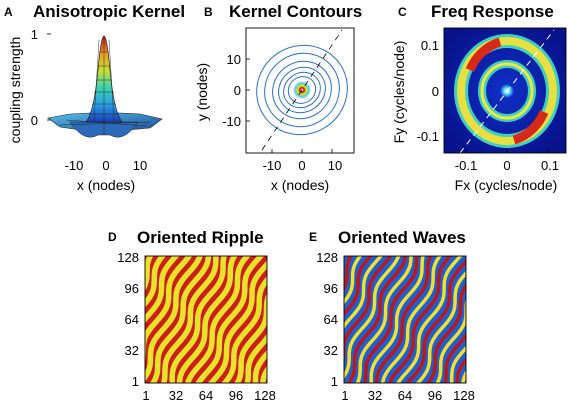 The width and height of the screenshot is (570, 403). I want to click on contour-line, so click(302, 90).